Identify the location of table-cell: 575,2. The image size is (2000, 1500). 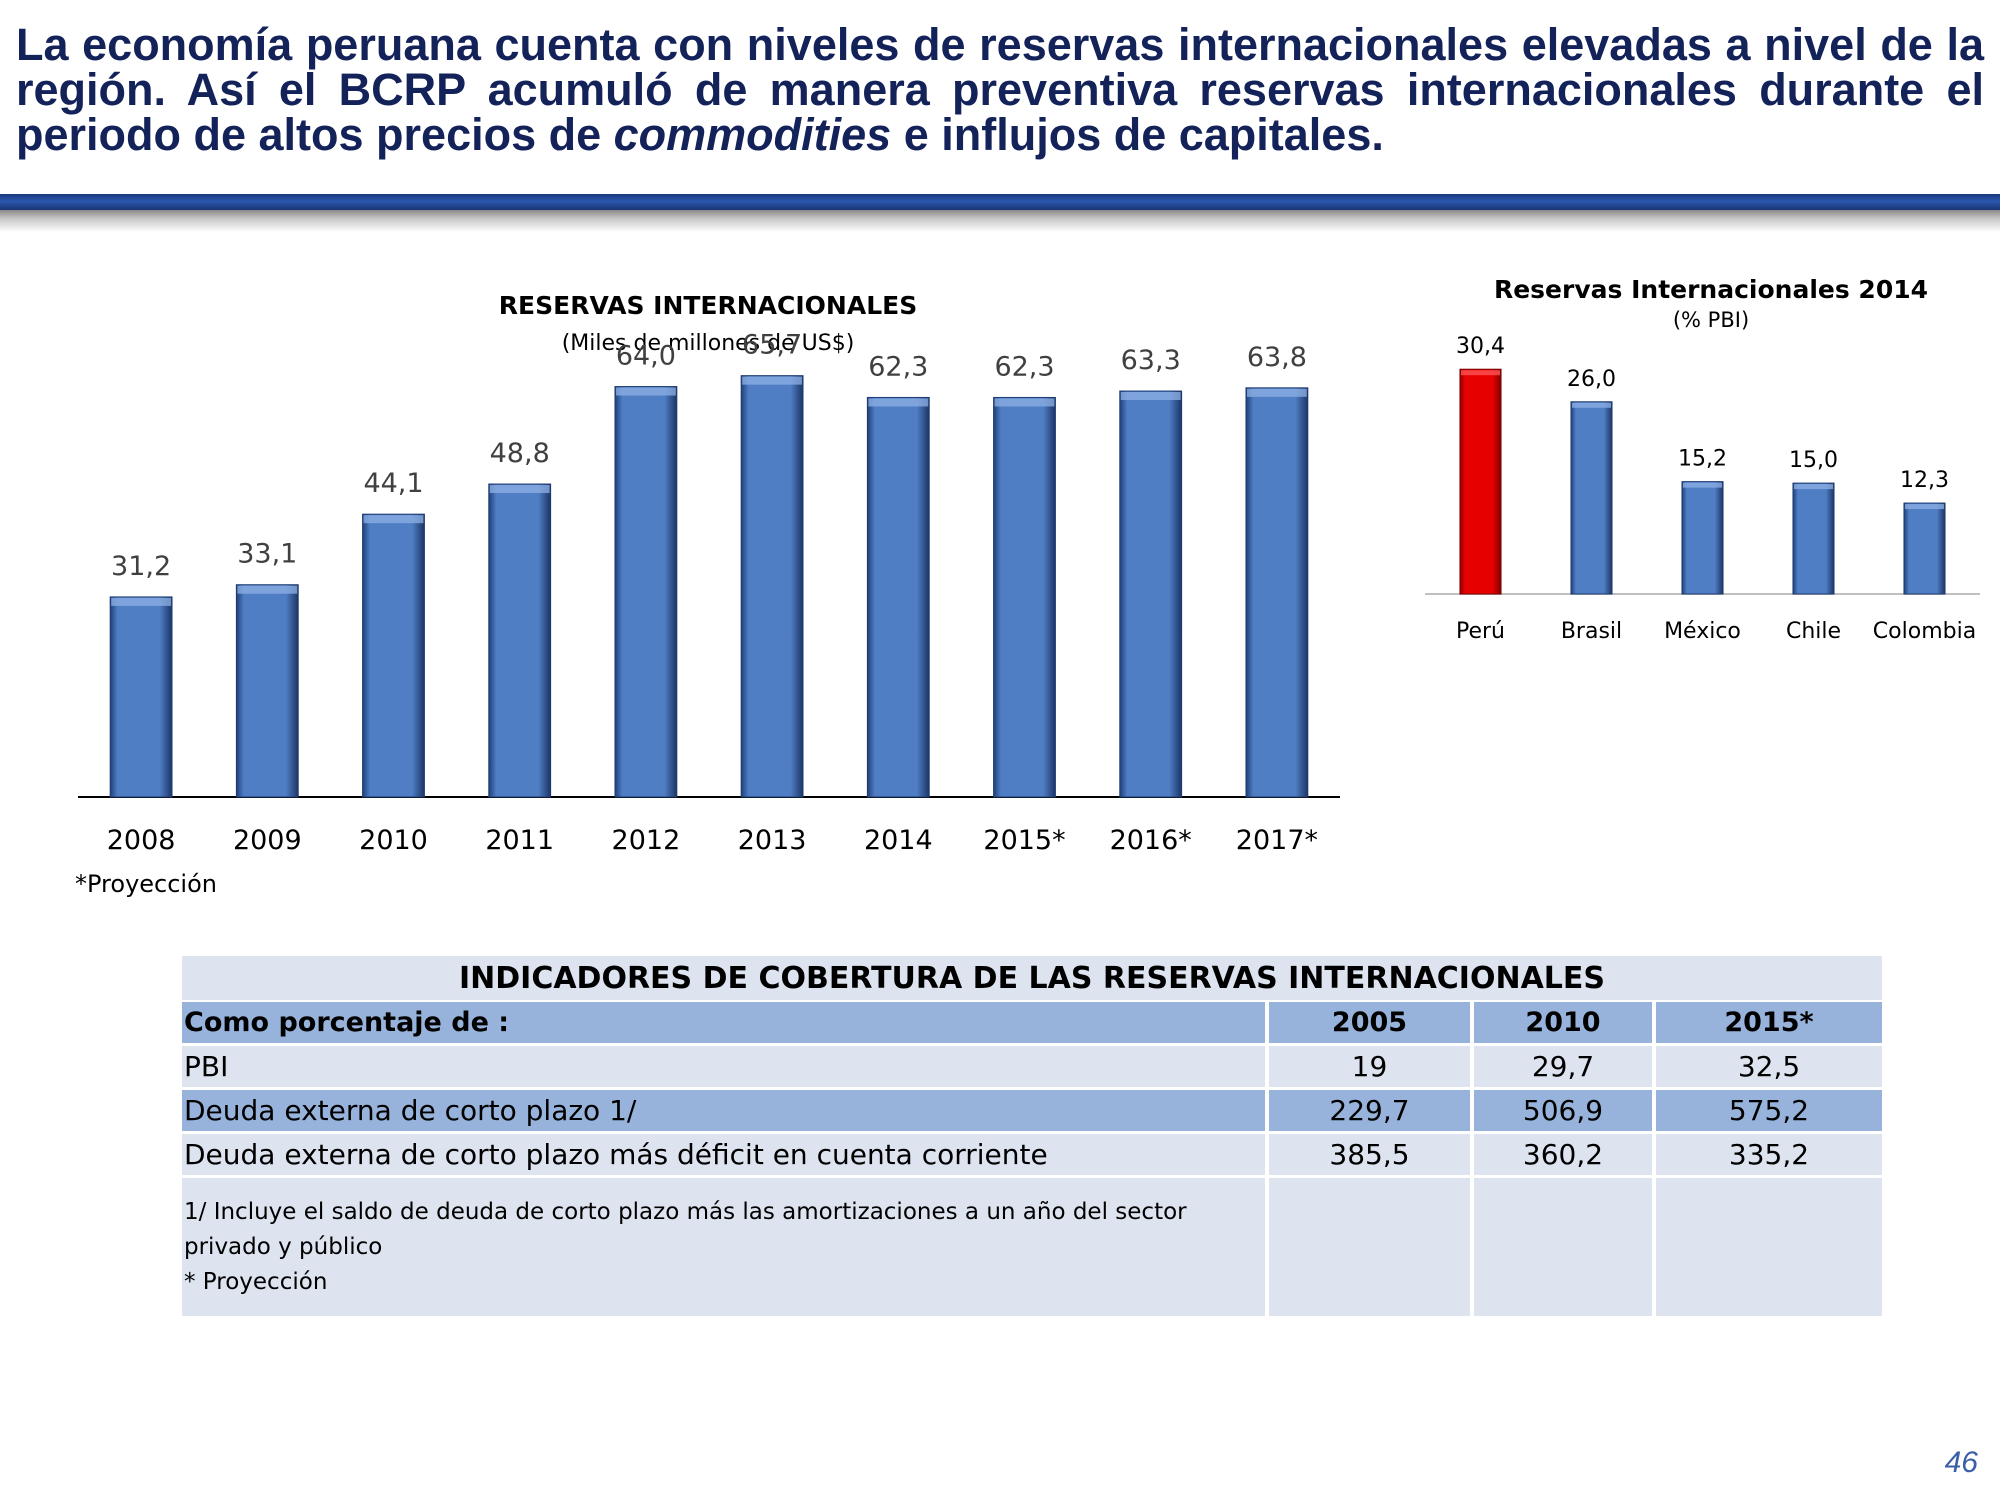
(1767, 1111).